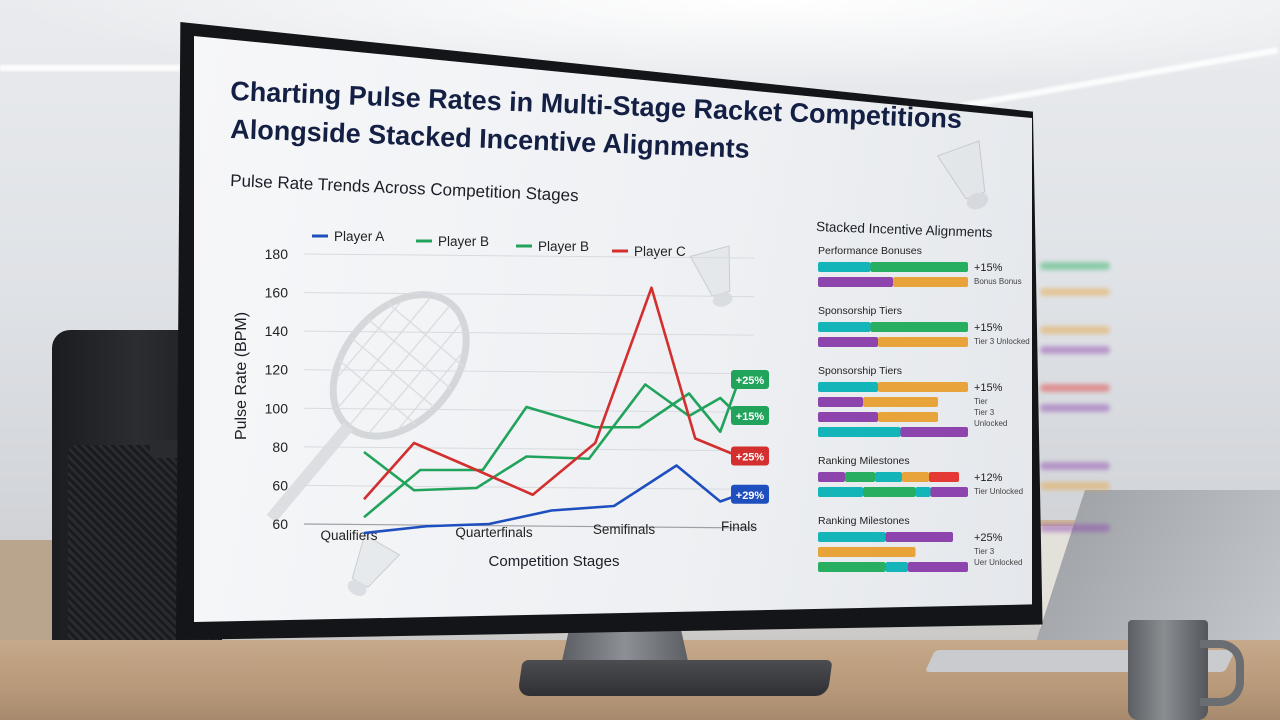  Describe the element at coordinates (277, 370) in the screenshot. I see `y-tick-label: 120` at that location.